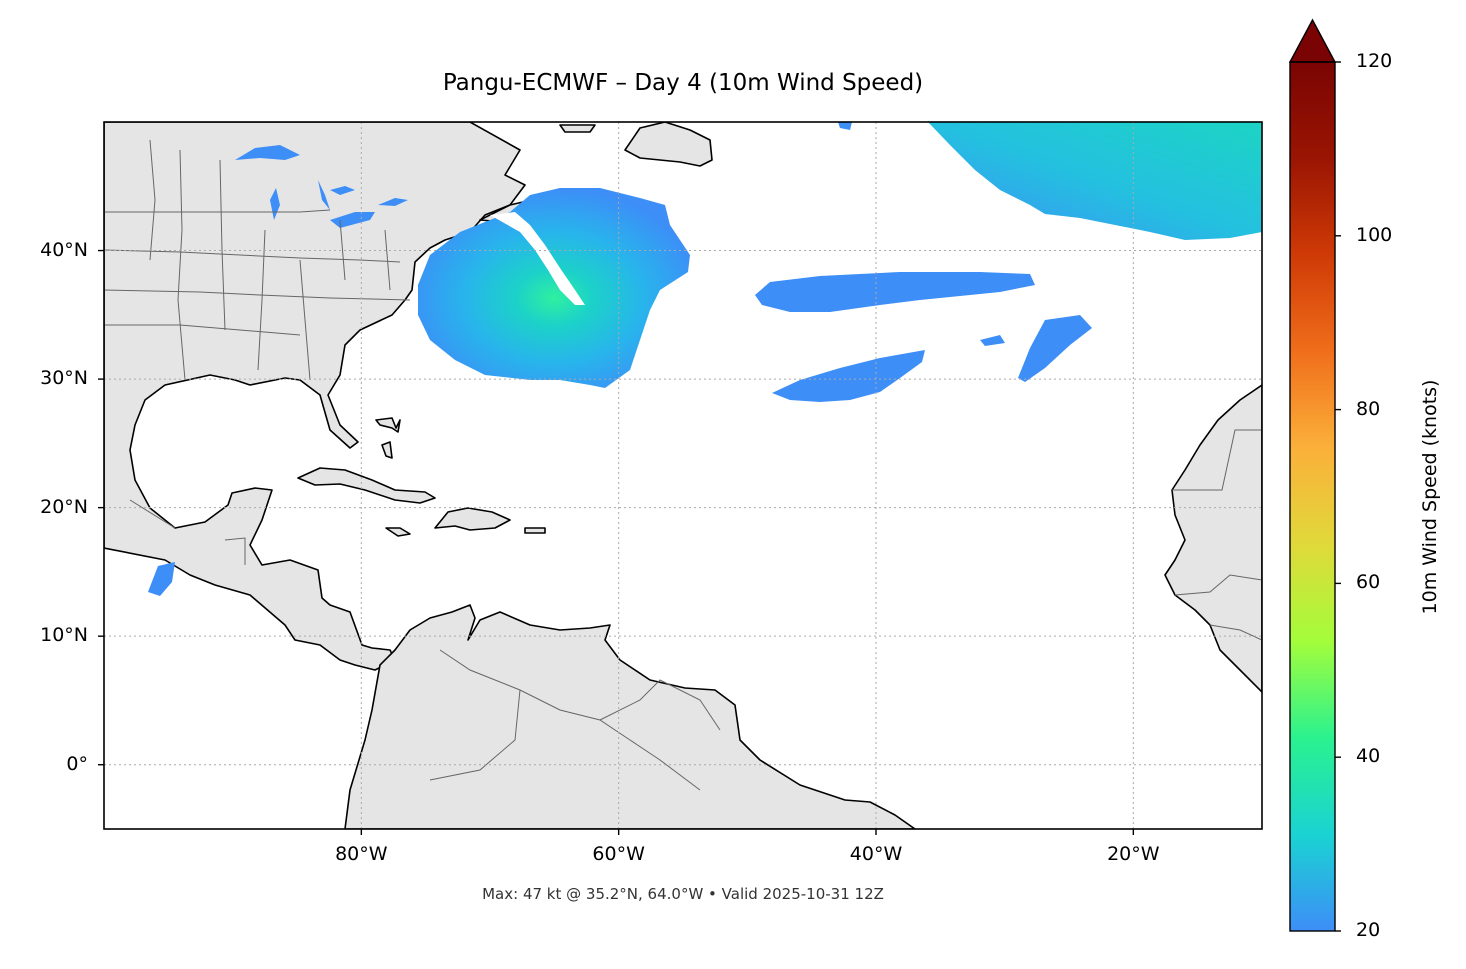 Image resolution: width=1466 pixels, height=969 pixels. I want to click on wind-field-storm, so click(554, 288).